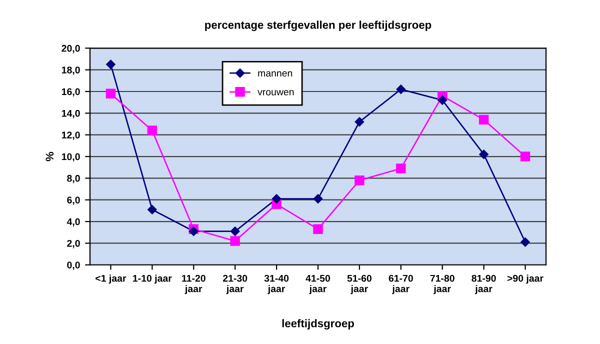 This screenshot has width=600, height=344. Describe the element at coordinates (318, 324) in the screenshot. I see `x-axis-title: leeftijdsgroep` at that location.